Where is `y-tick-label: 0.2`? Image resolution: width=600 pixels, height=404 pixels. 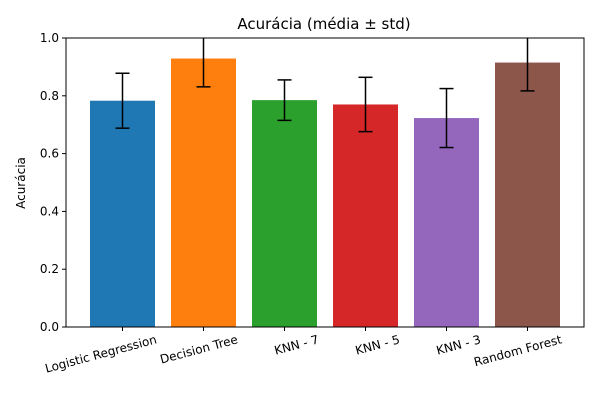
y-tick-label: 0.2 is located at coordinates (49, 269).